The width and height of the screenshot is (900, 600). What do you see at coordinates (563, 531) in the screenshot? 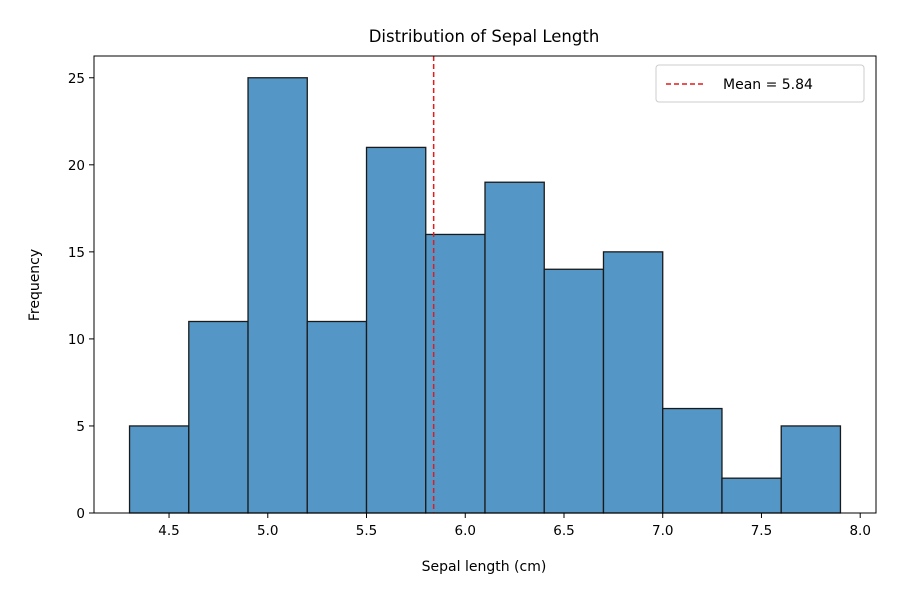
I see `x-tick-label: 6.5` at bounding box center [563, 531].